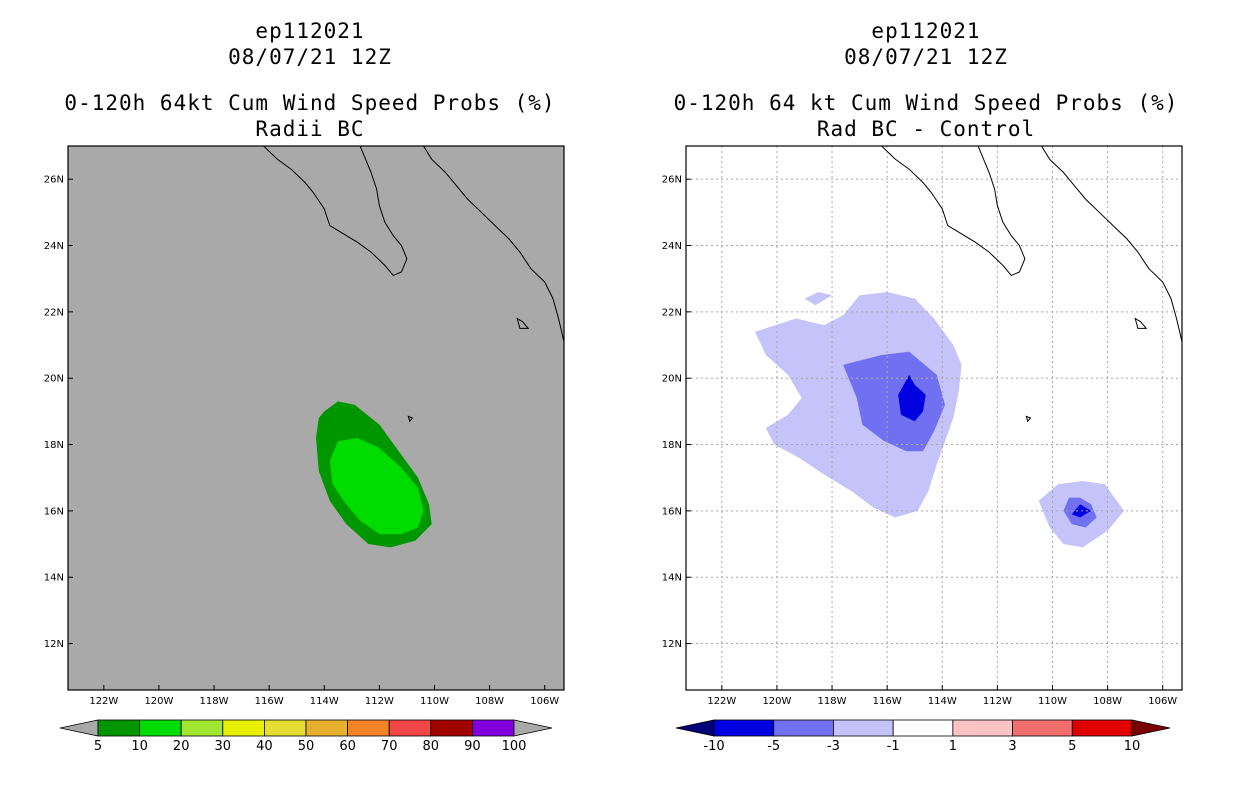 Image resolution: width=1236 pixels, height=800 pixels. Describe the element at coordinates (695, 728) in the screenshot. I see `right-colorbar-under` at that location.